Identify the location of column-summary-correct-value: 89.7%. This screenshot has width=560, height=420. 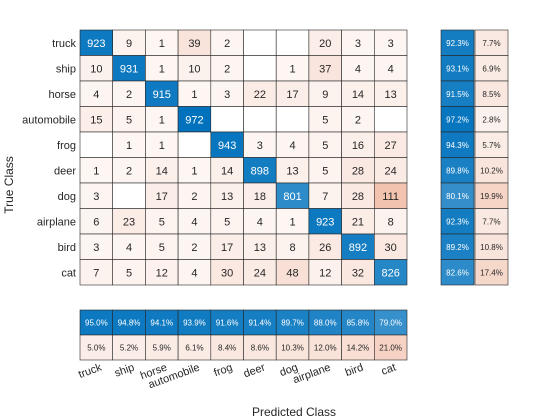
(292, 323).